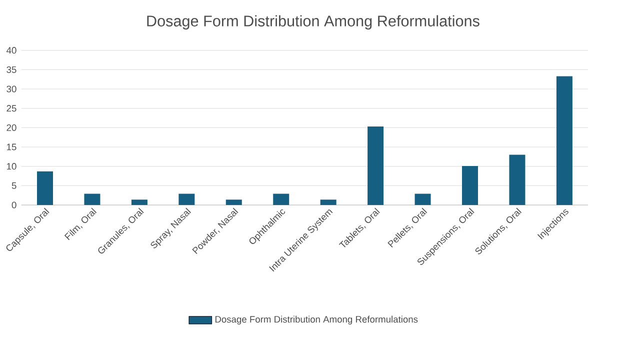 The width and height of the screenshot is (626, 337). Describe the element at coordinates (14, 185) in the screenshot. I see `y-tick-label: 5` at that location.